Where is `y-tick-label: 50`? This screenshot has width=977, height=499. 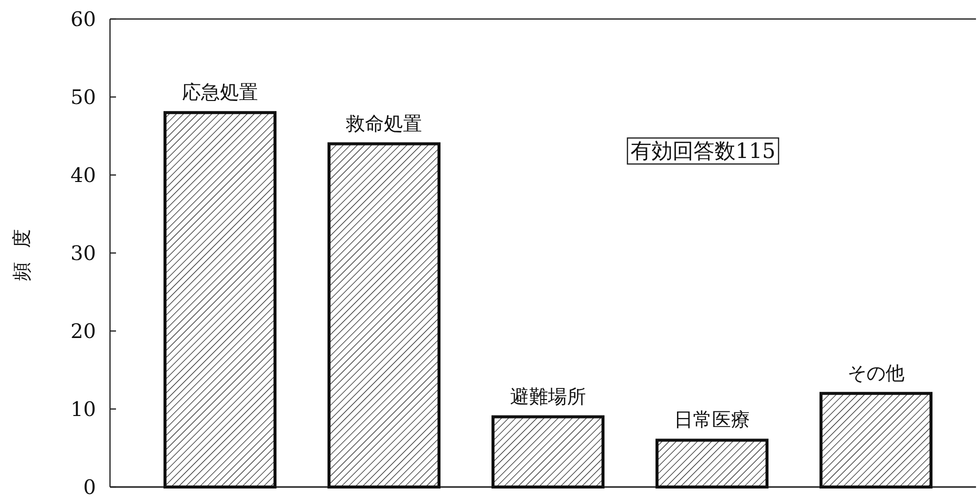 y-tick-label: 50 is located at coordinates (83, 97).